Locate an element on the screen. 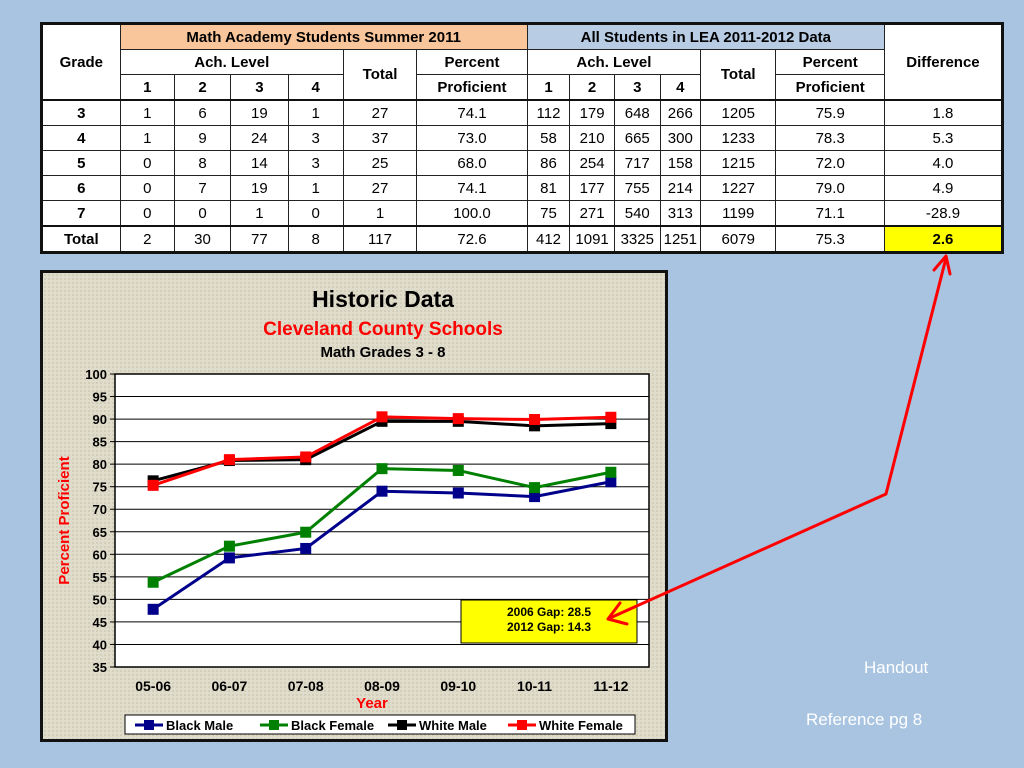  grade-cell: Total is located at coordinates (81, 239).